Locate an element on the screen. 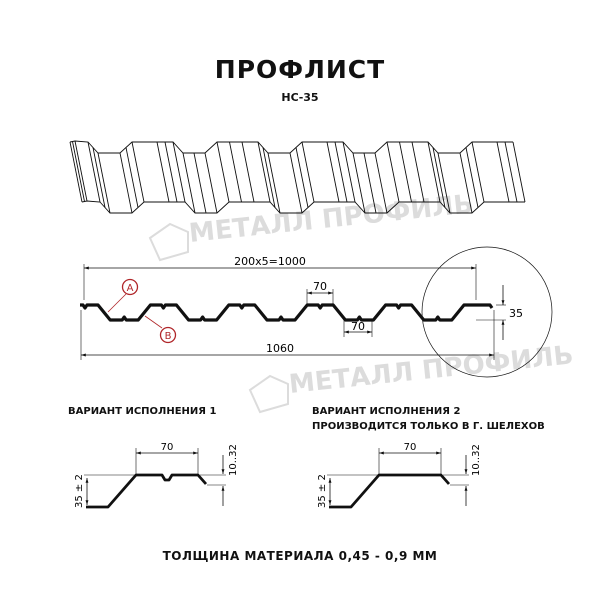 Image resolution: width=600 pixels, height=600 pixels. dimension-height: 35 is located at coordinates (516, 313).